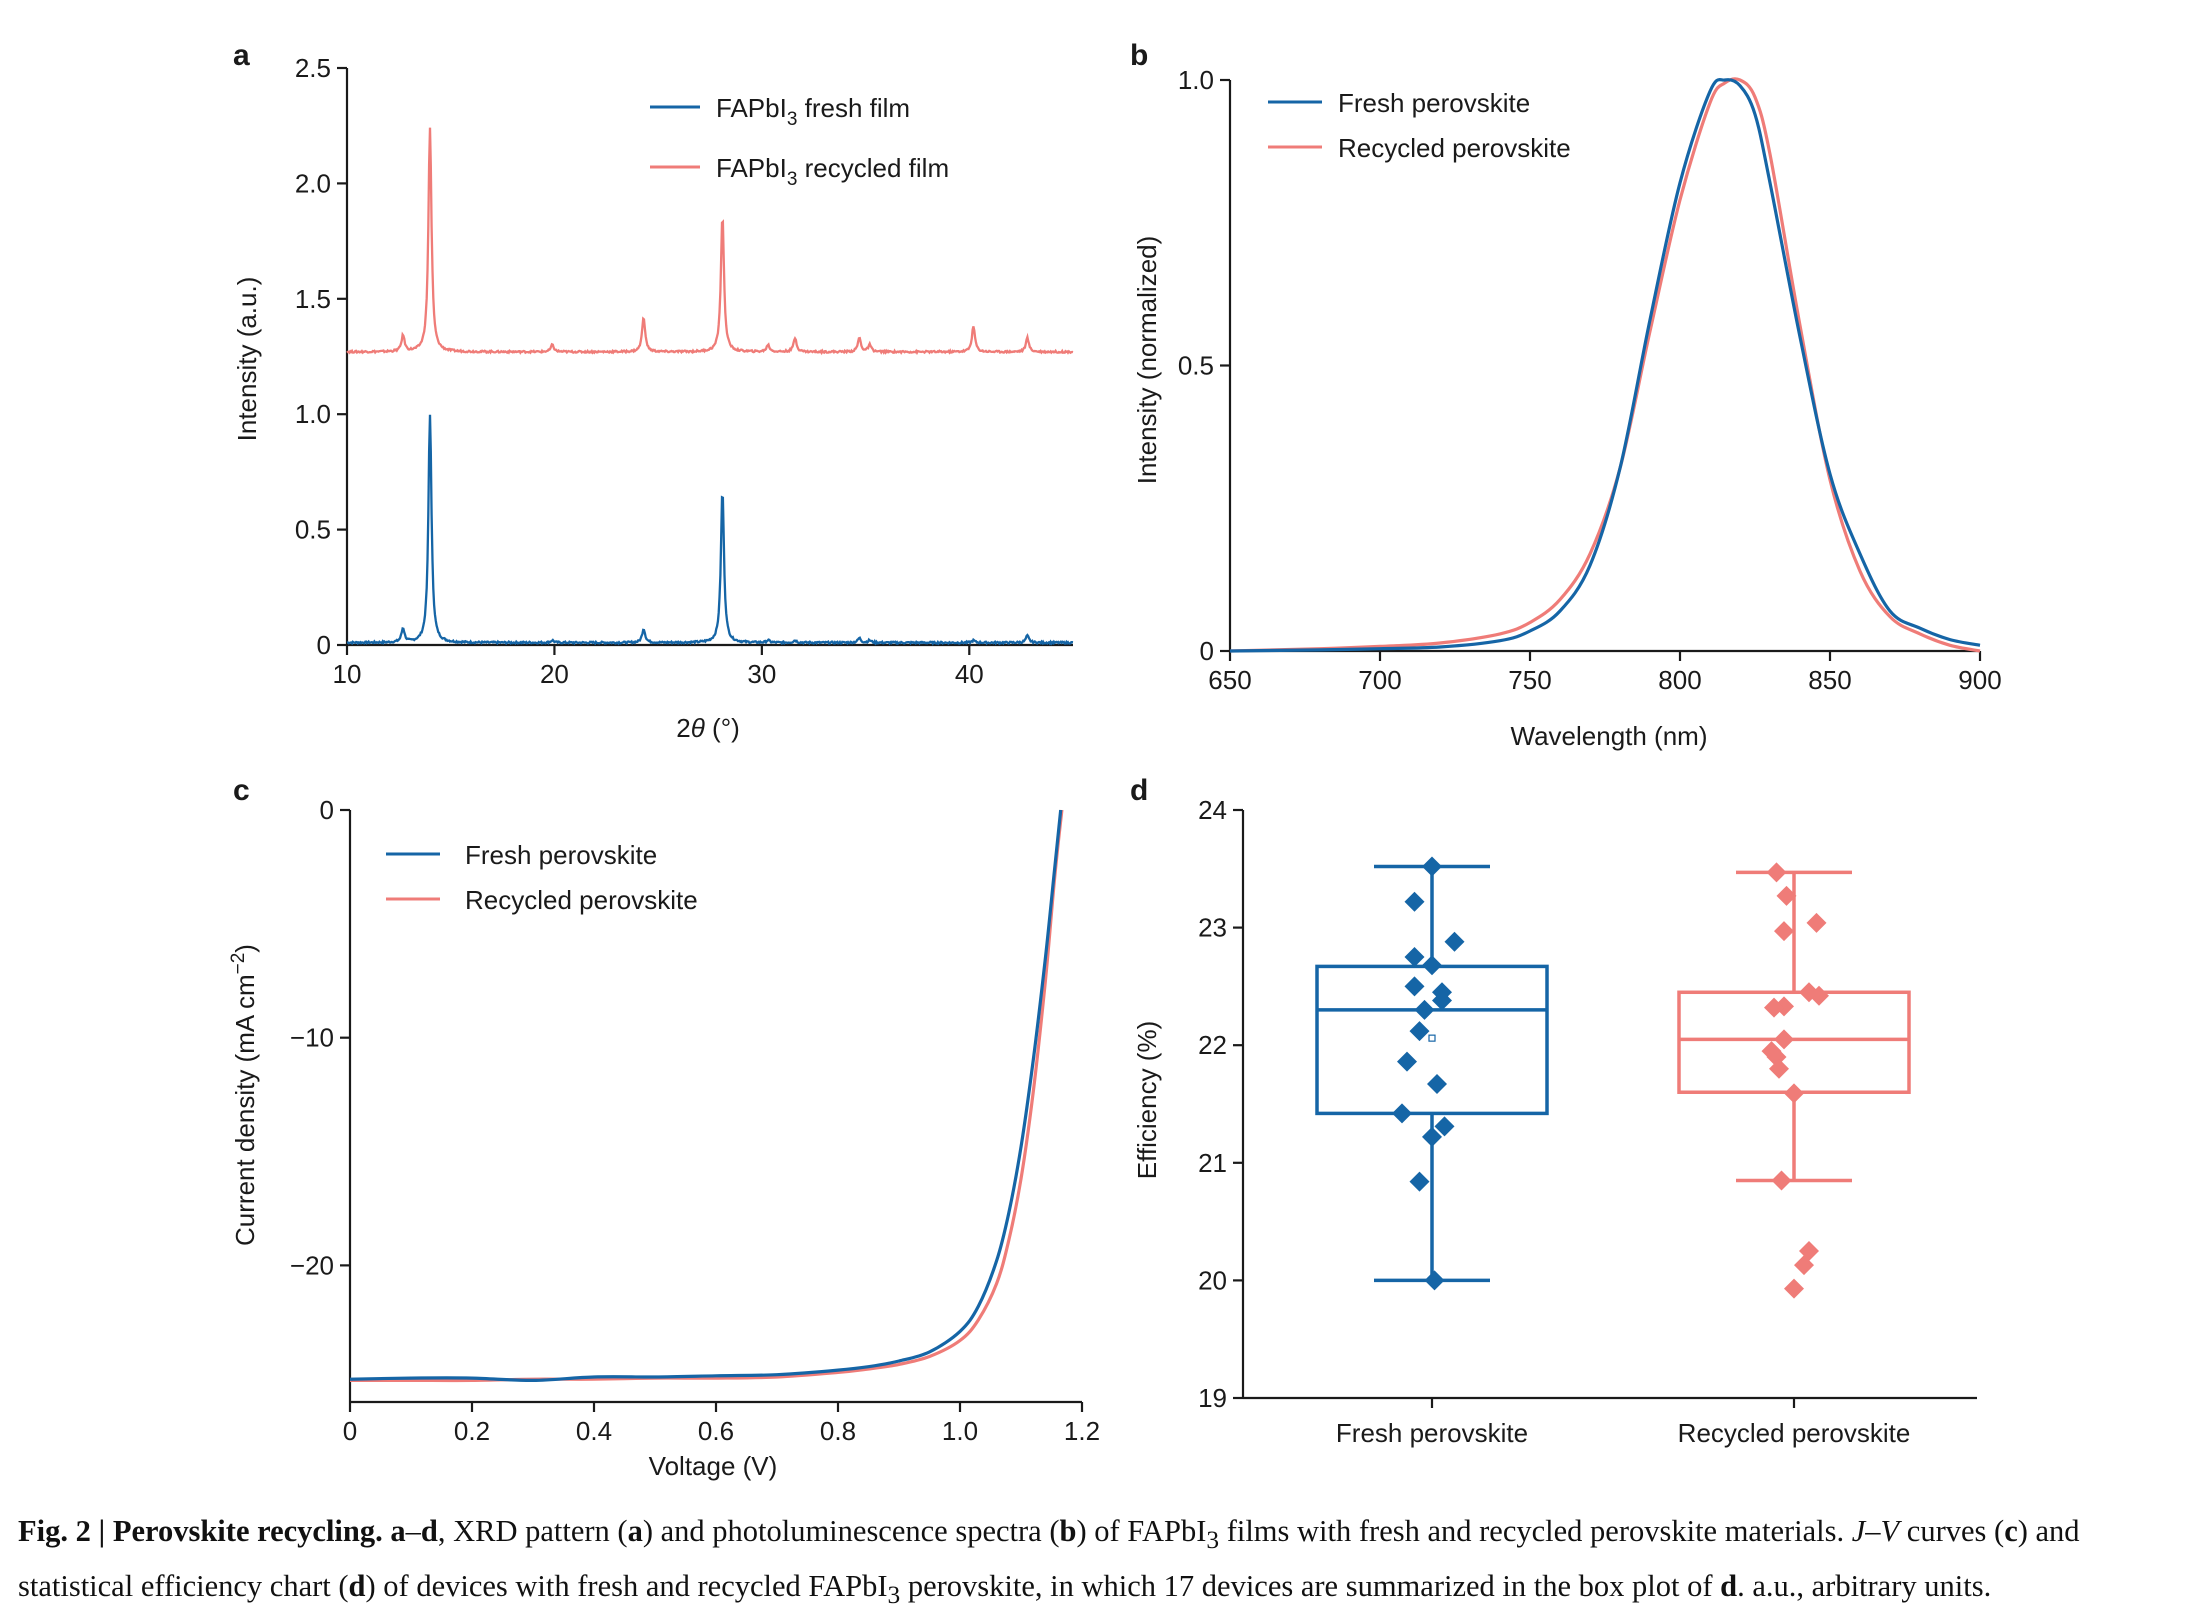 This screenshot has height=1624, width=2209. What do you see at coordinates (238, 964) in the screenshot?
I see `ylabel-sup: −2` at bounding box center [238, 964].